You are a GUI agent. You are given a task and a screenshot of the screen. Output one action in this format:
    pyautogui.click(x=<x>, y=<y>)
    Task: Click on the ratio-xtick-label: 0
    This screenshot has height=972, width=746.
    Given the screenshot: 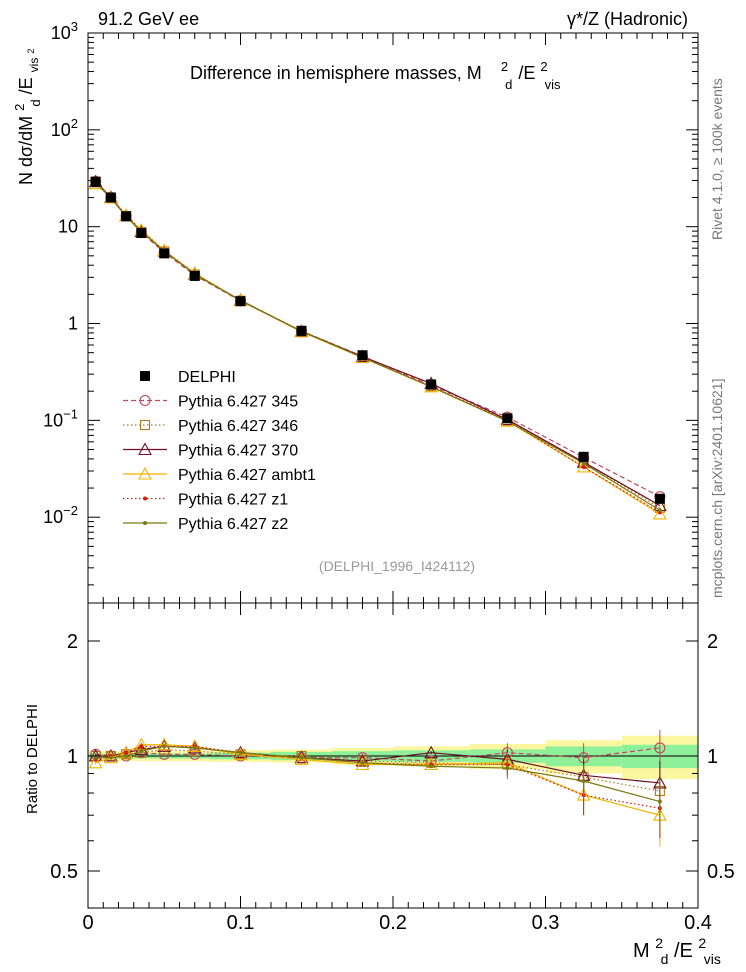 What is the action you would take?
    pyautogui.click(x=87, y=923)
    